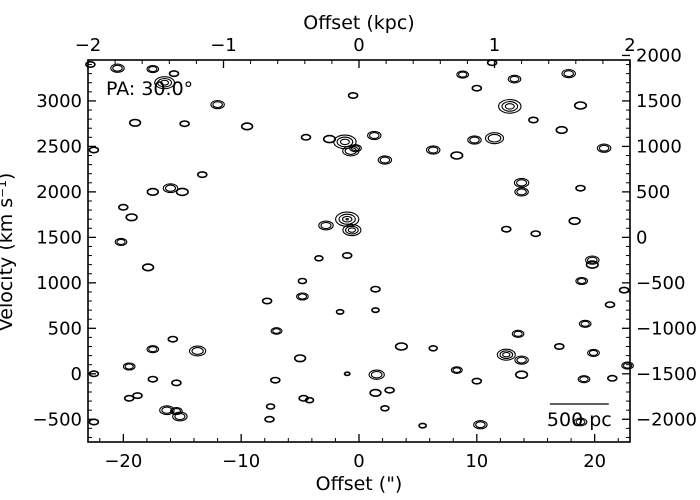 The width and height of the screenshot is (700, 500). I want to click on x-tick-label-bottom: 0, so click(358, 461).